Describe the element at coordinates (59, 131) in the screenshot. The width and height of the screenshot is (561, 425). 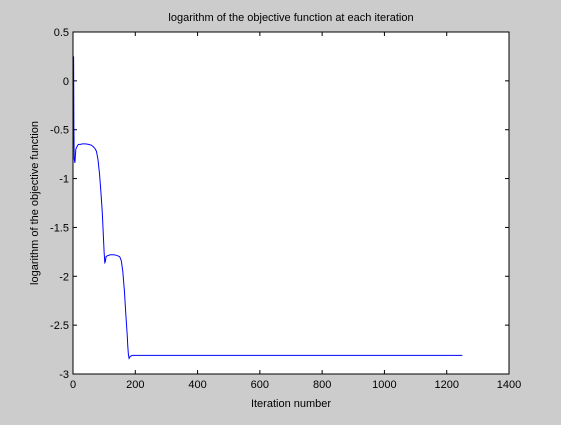
I see `y-tick-label: -0.5` at that location.